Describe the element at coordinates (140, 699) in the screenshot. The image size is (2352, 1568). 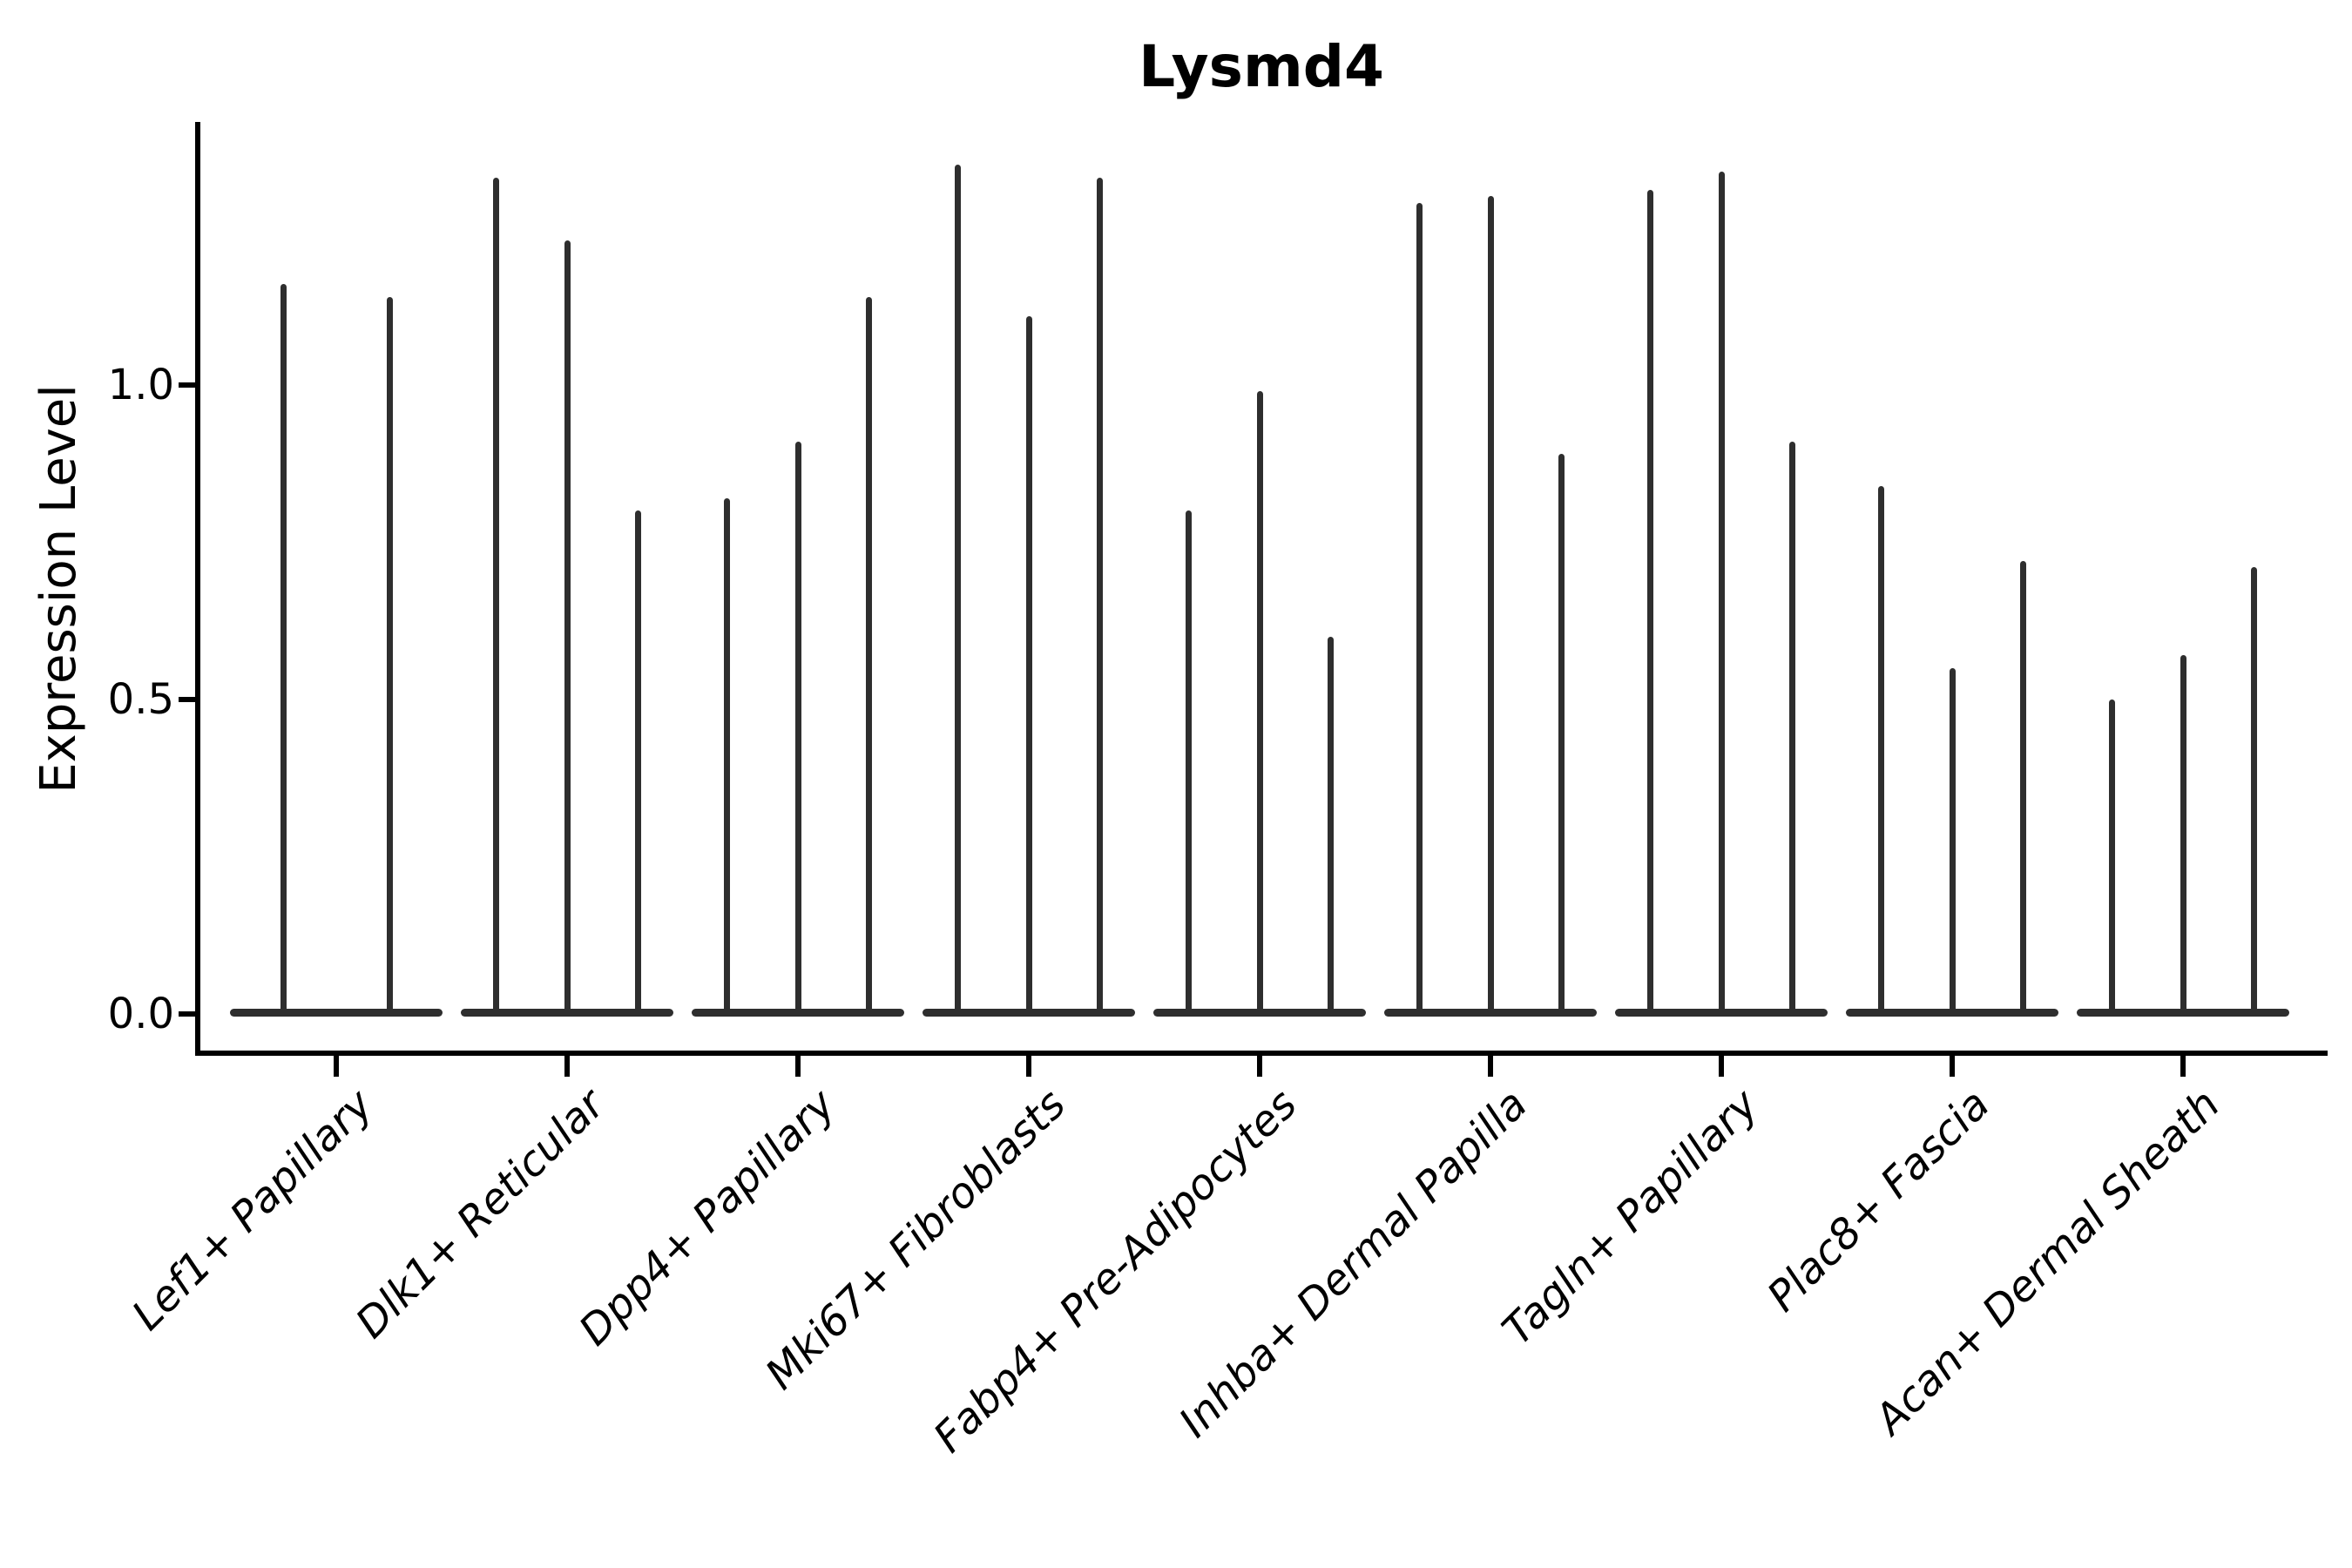
I see `y-tick-label: 0.5` at that location.